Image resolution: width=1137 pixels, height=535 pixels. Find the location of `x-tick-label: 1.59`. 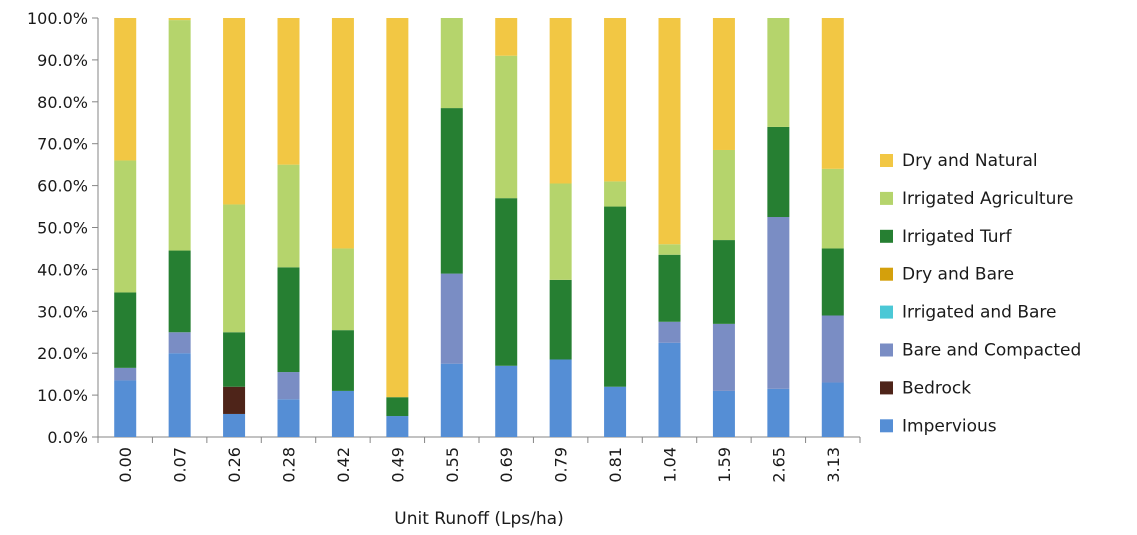

x-tick-label: 1.59 is located at coordinates (724, 465).